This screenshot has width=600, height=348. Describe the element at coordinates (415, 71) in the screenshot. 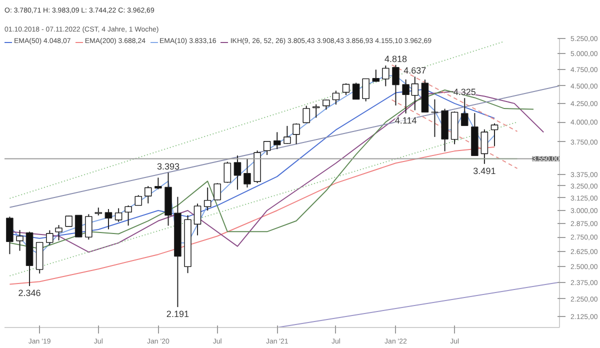

I see `annotation: 4.637` at that location.